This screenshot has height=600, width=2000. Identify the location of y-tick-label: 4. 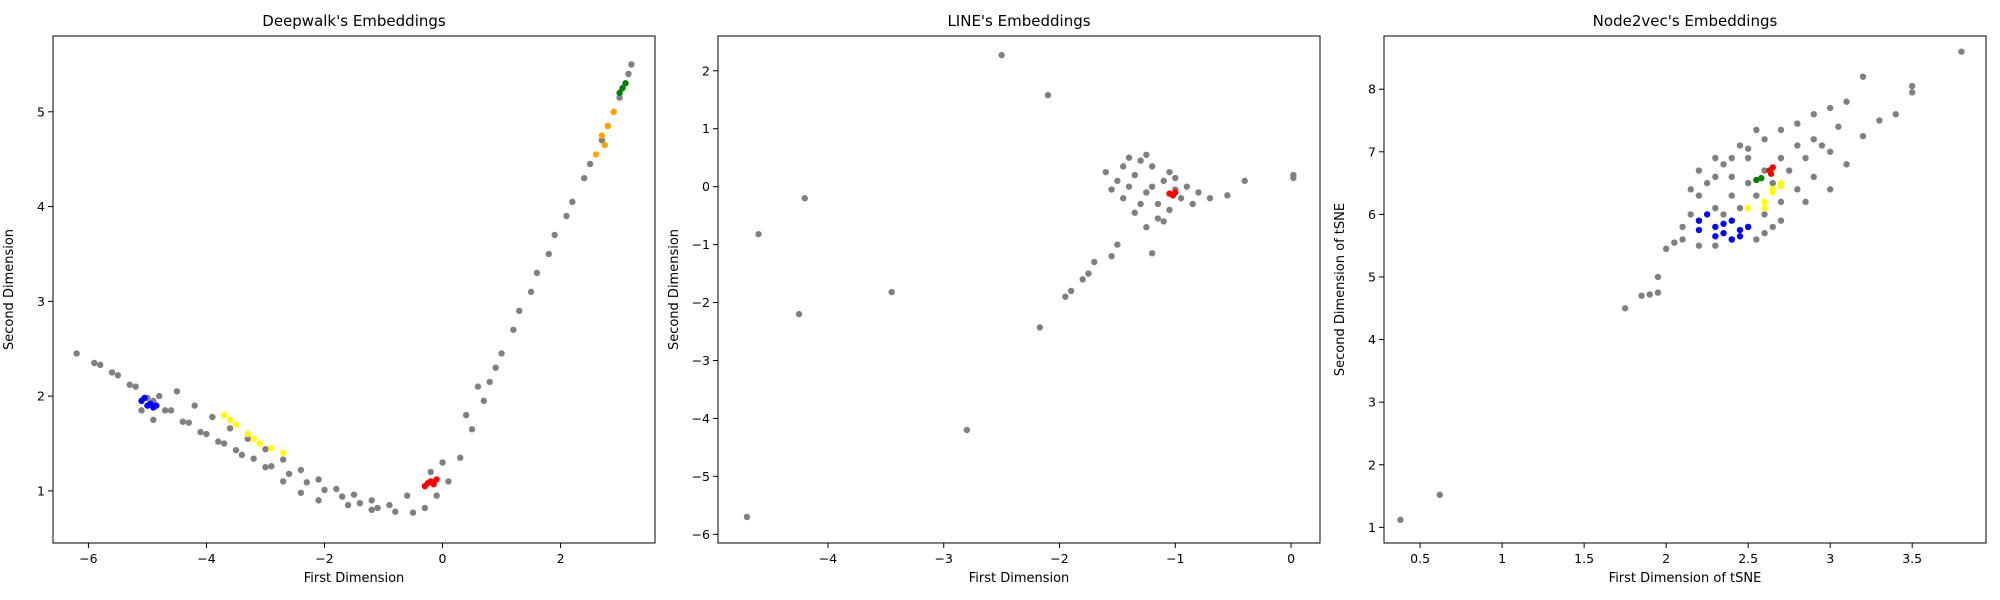
(41, 206).